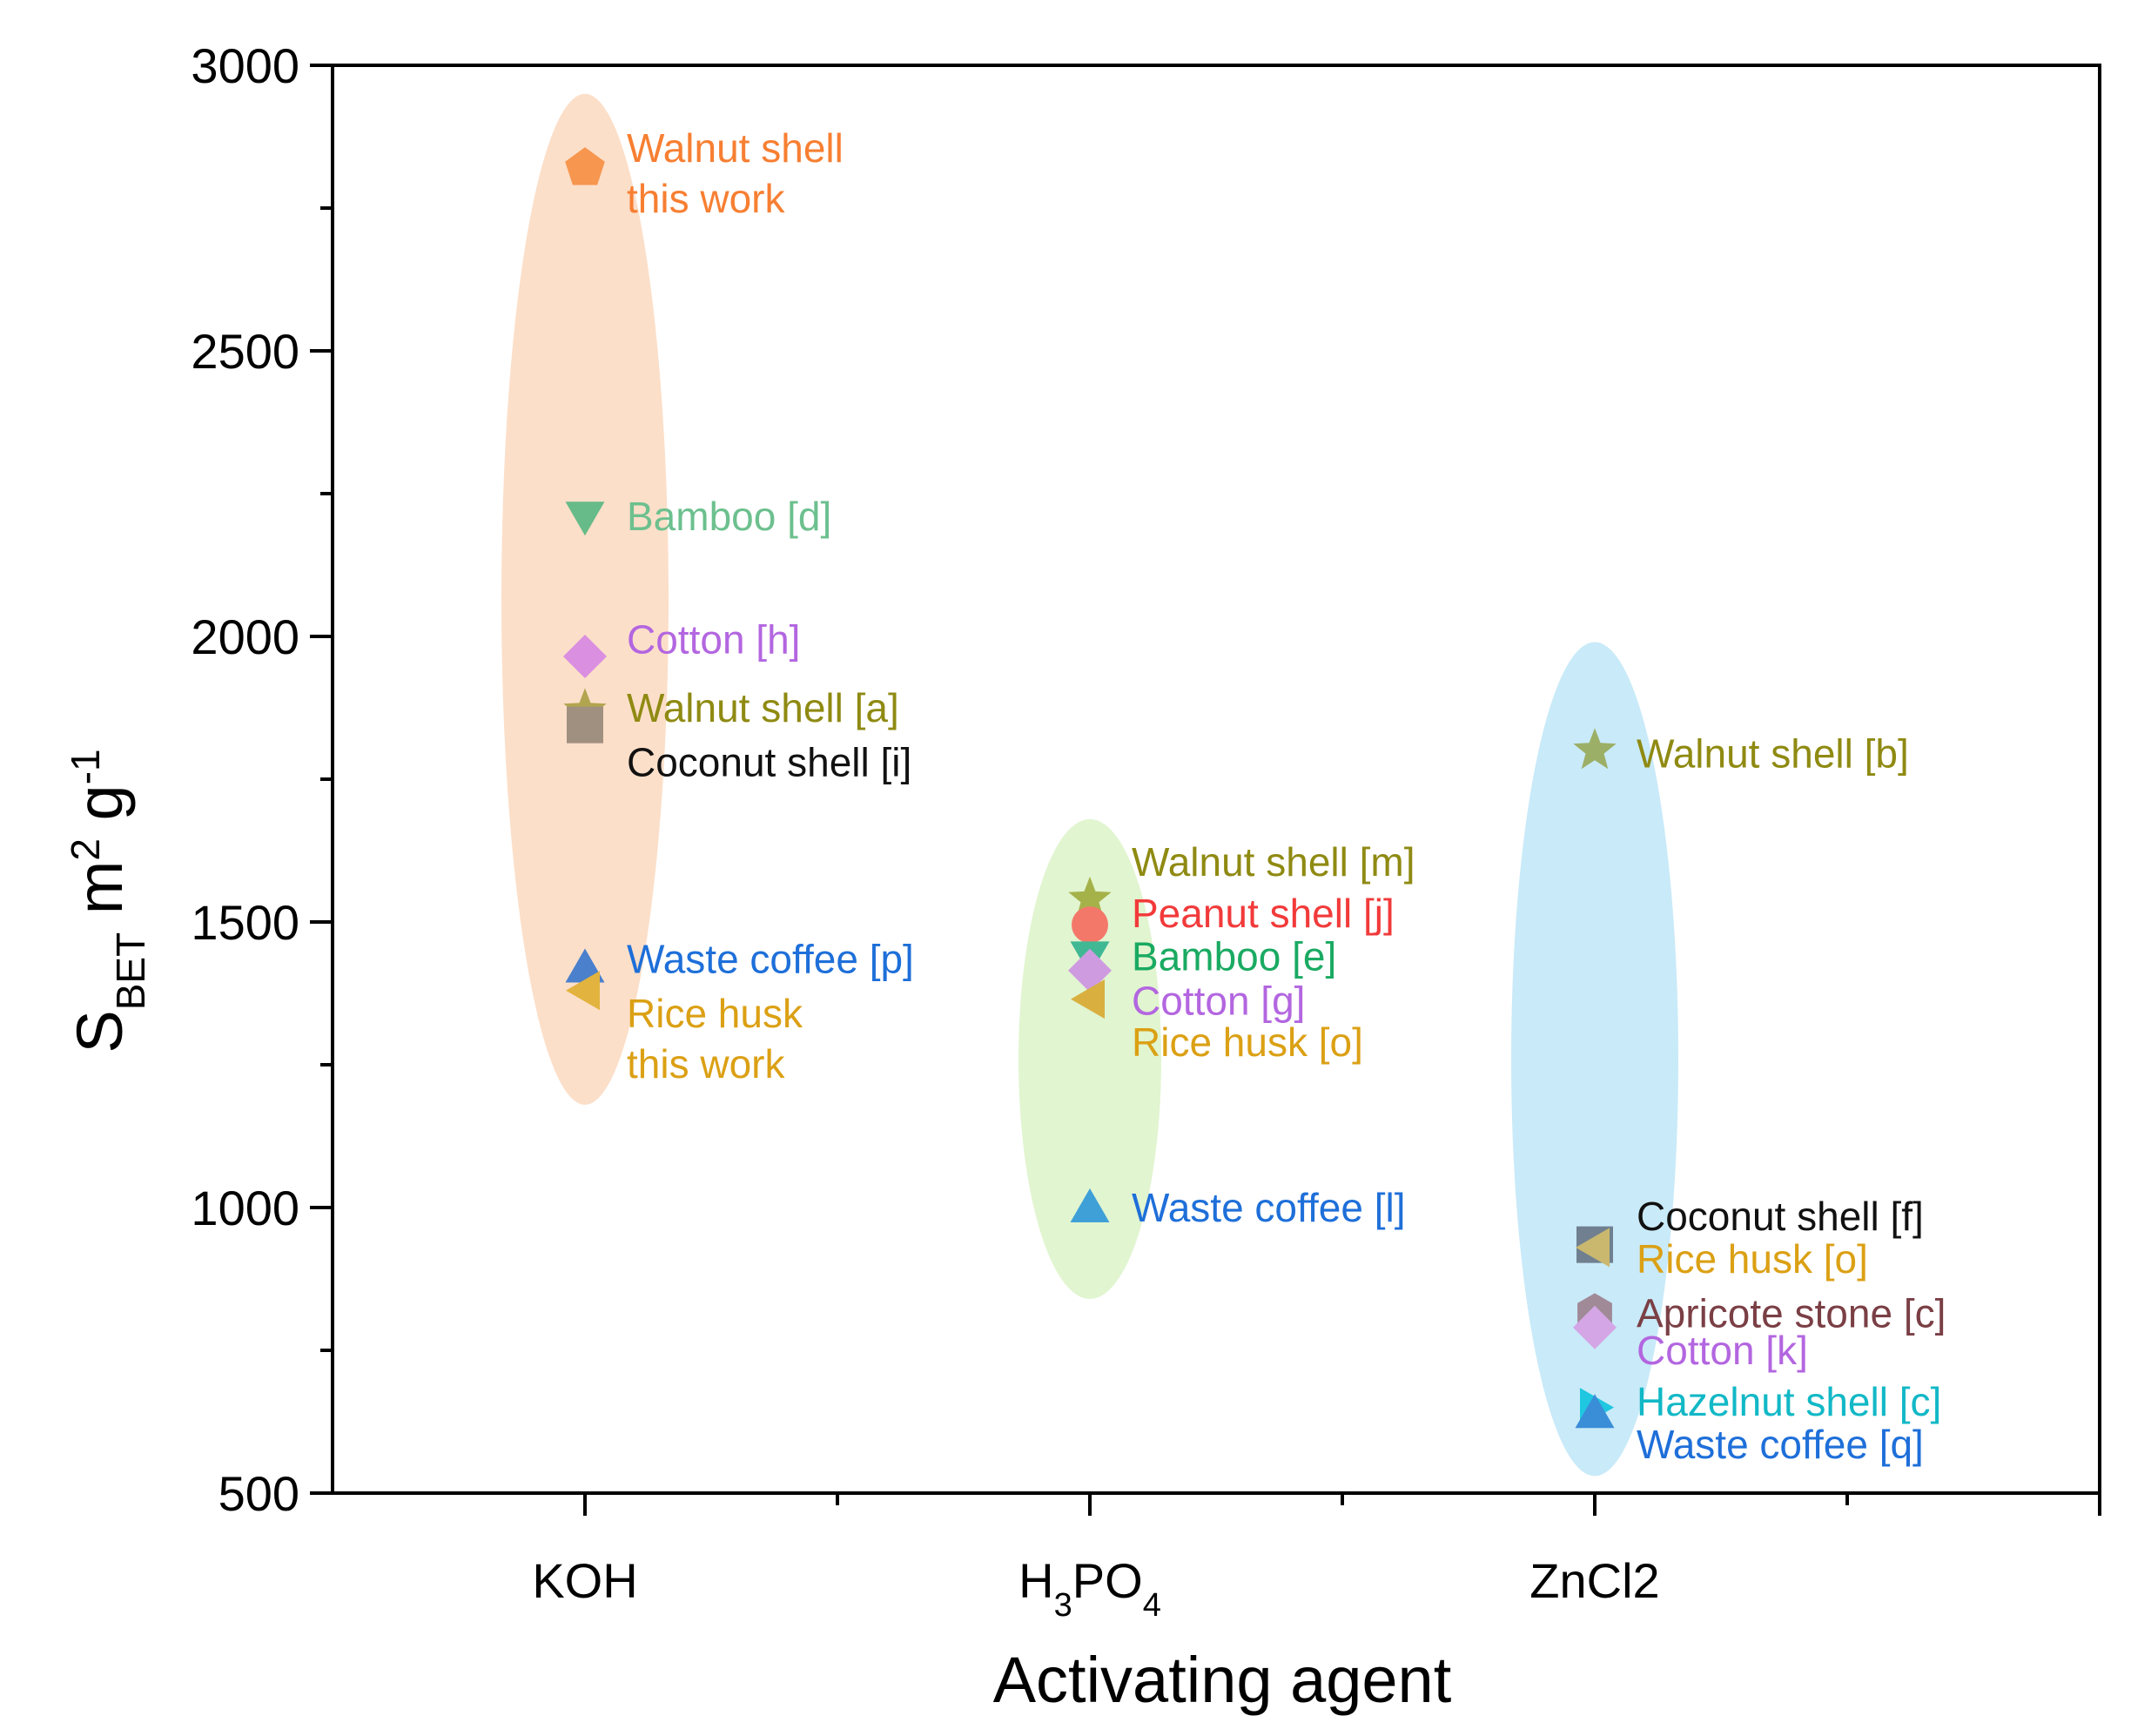 This screenshot has height=1736, width=2131. Describe the element at coordinates (771, 959) in the screenshot. I see `data-label-waste-coffee-p-koh: Waste coffee [p]` at that location.